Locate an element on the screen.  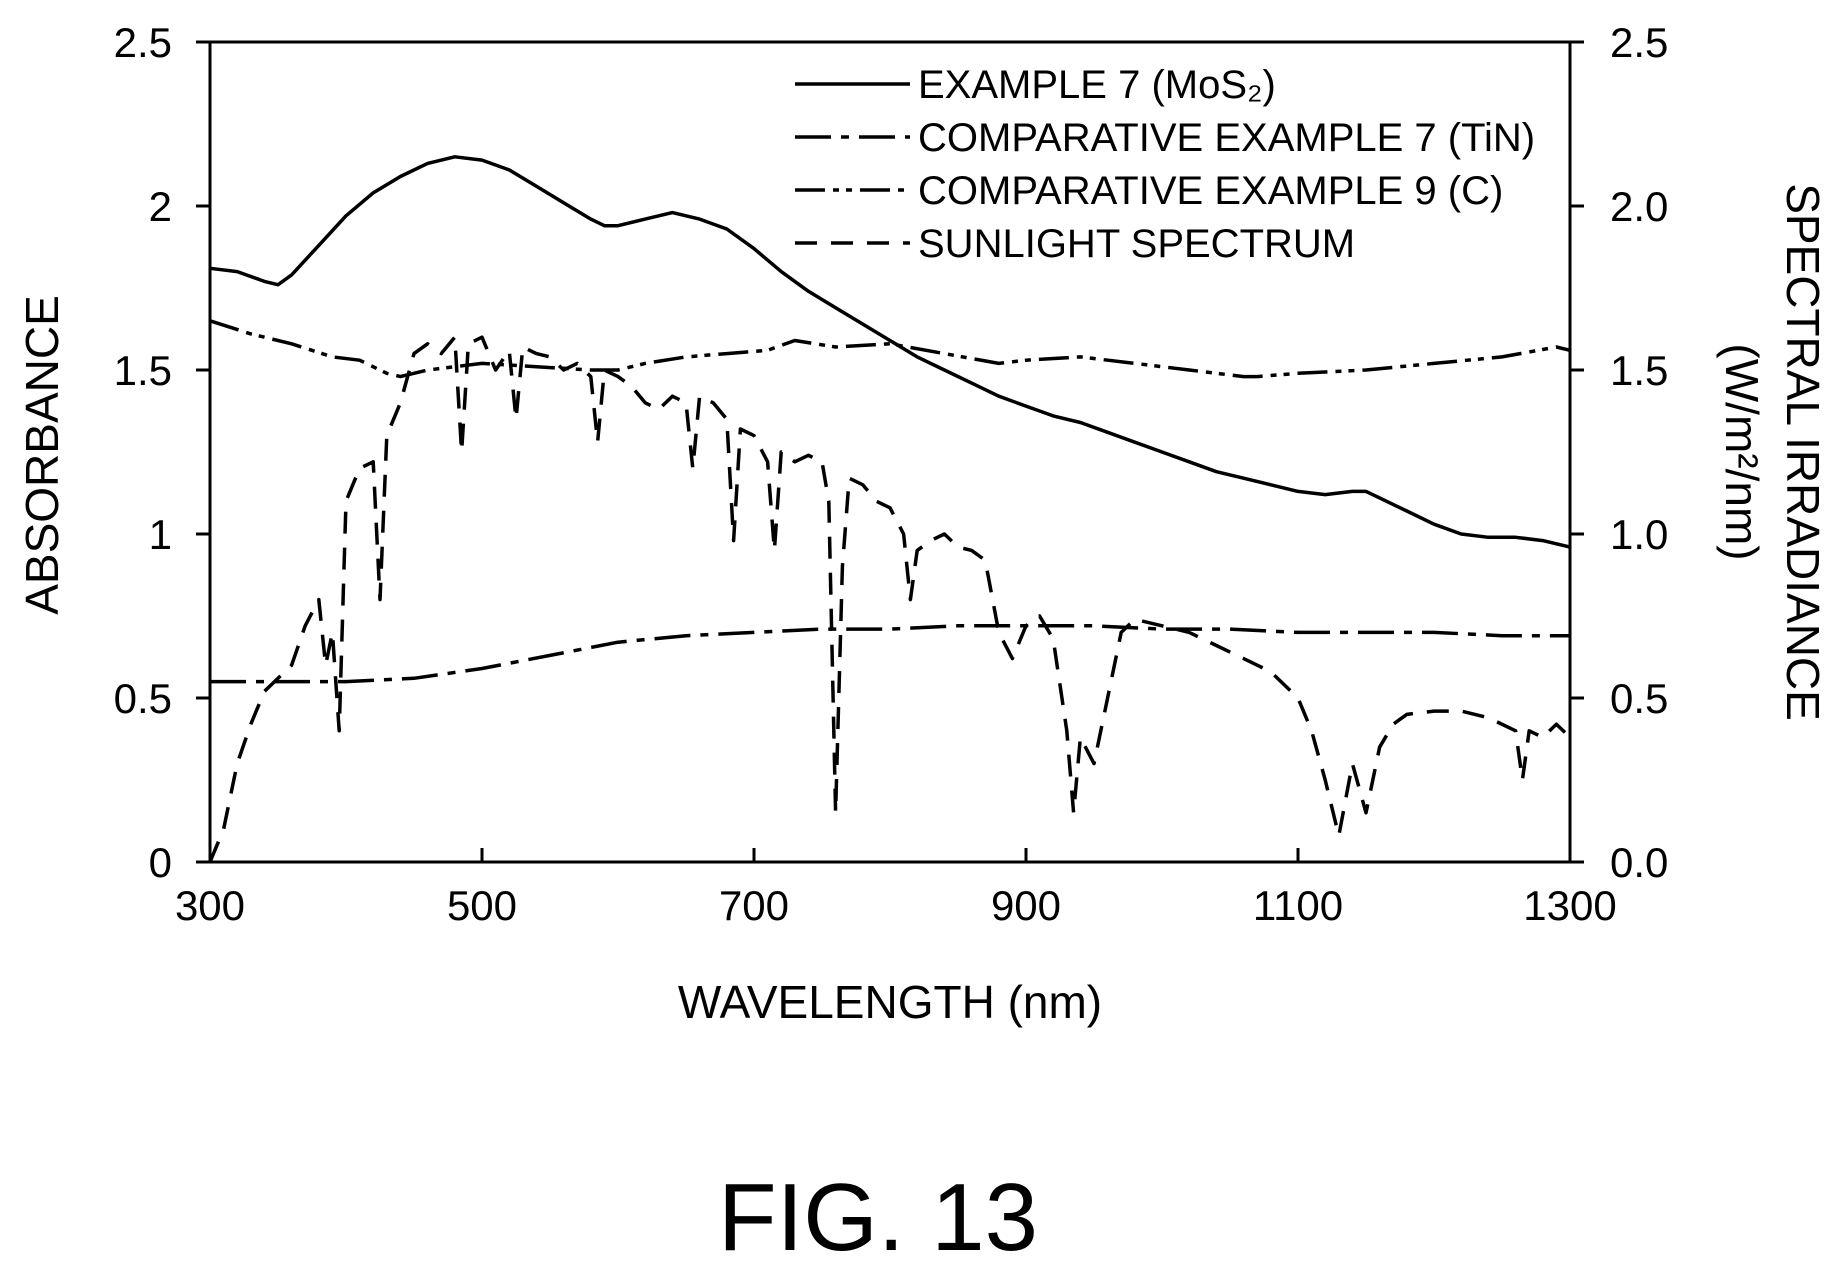
y-right-tick-label: 2.0 is located at coordinates (1639, 206).